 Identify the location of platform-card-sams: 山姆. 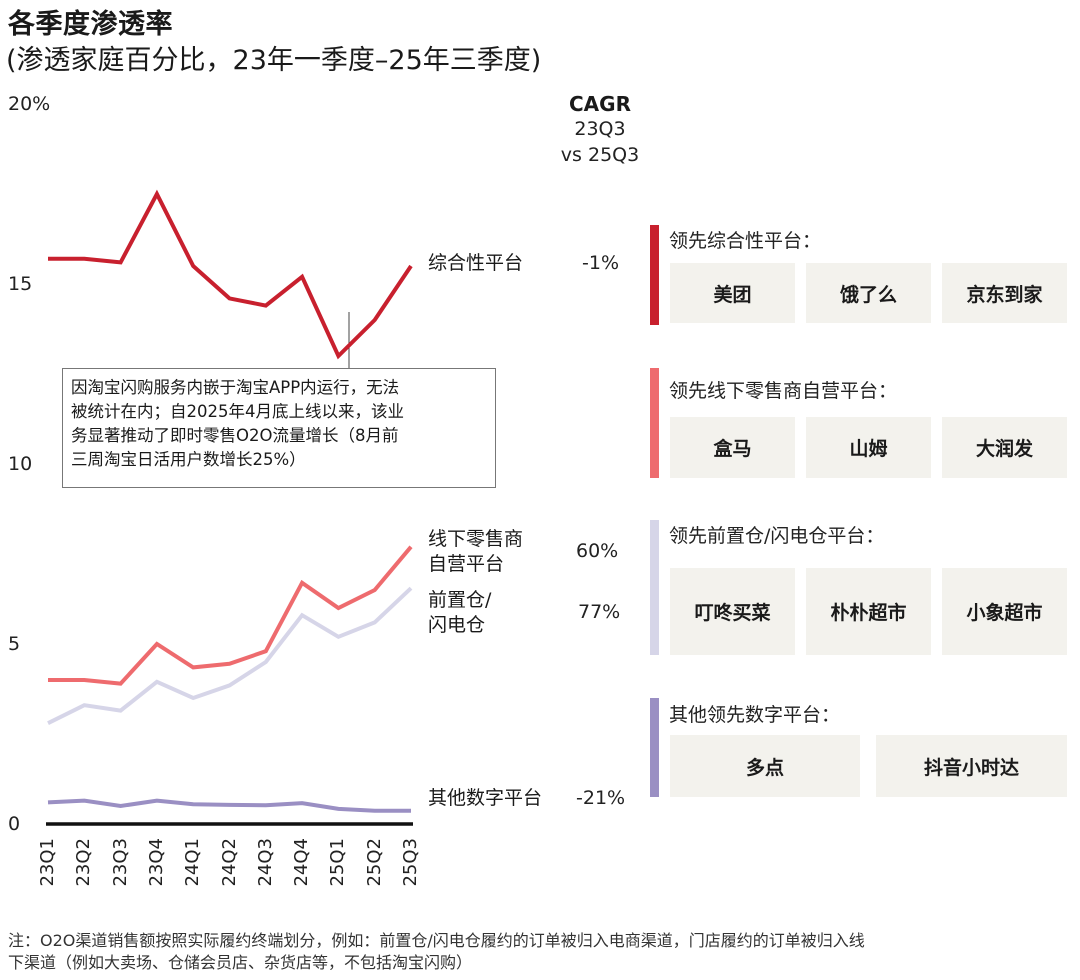
(868, 447).